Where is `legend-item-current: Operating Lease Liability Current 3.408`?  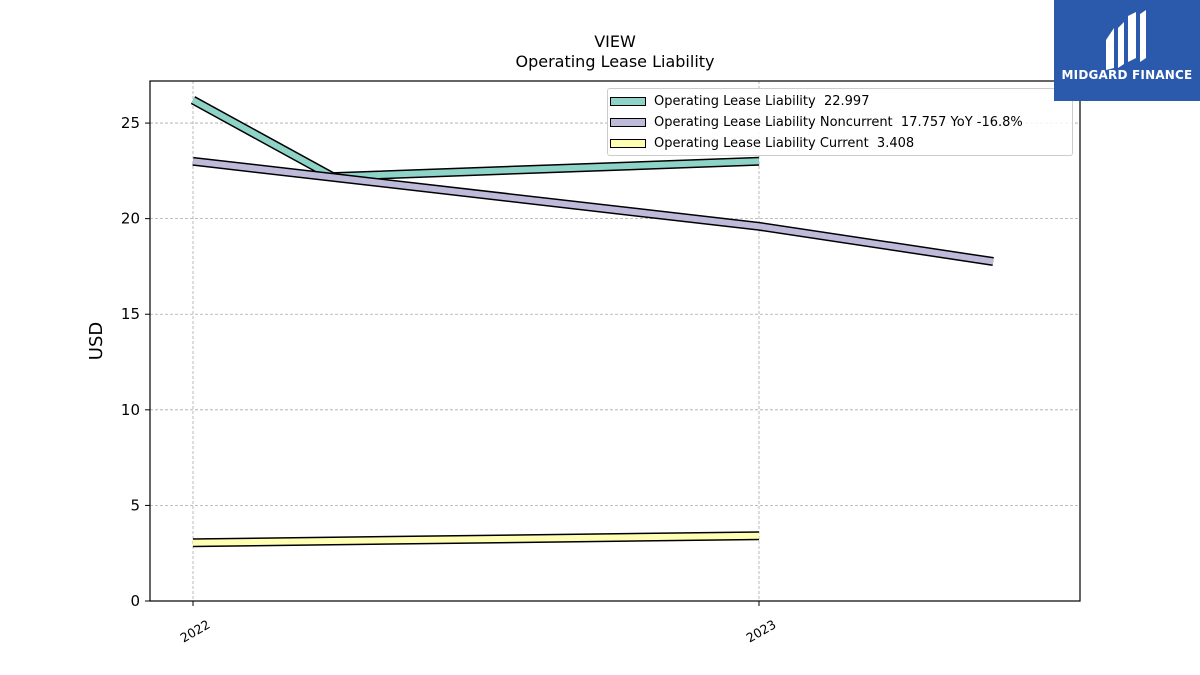
legend-item-current: Operating Lease Liability Current 3.408 is located at coordinates (762, 143).